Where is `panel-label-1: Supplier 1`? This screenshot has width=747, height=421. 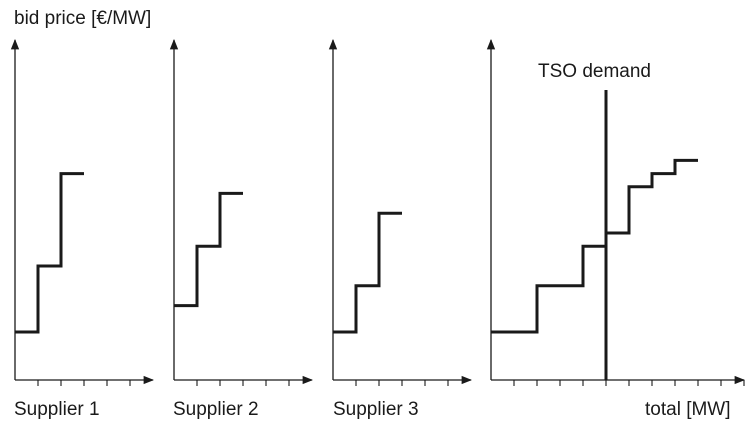
panel-label-1: Supplier 1 is located at coordinates (57, 409).